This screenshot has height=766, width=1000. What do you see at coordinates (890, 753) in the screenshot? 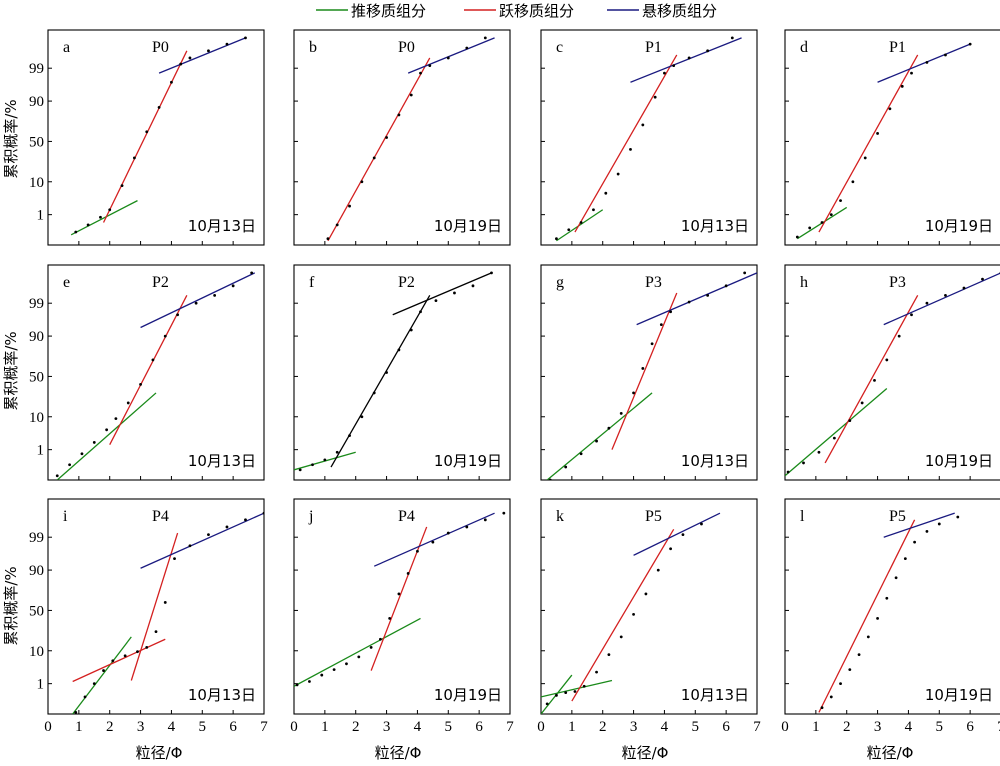
I see `x-axis-label-col-4: 粒径/Φ` at bounding box center [890, 753].